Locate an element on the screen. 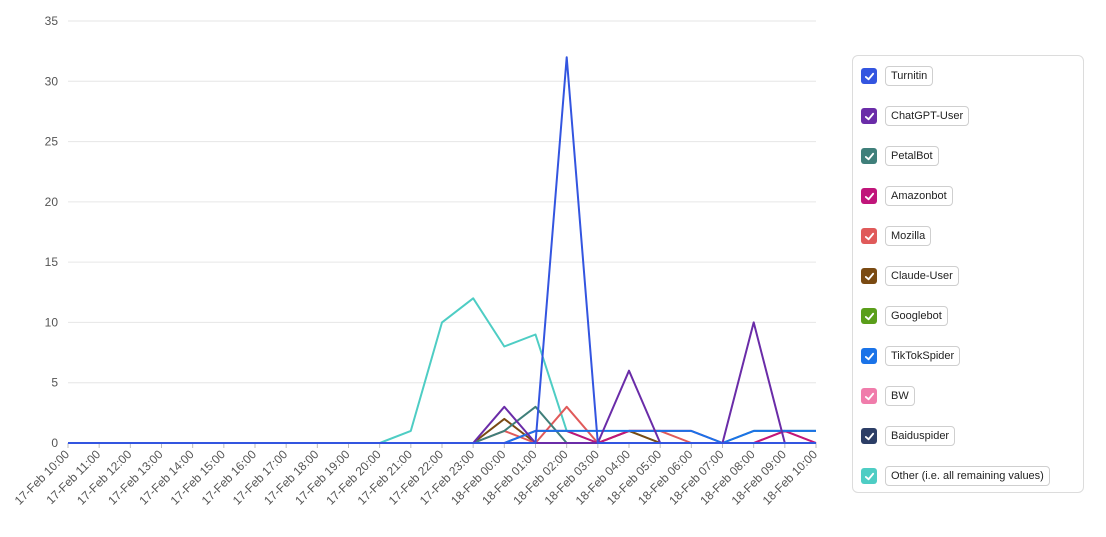 This screenshot has width=1106, height=537. series-line-mozilla is located at coordinates (442, 424).